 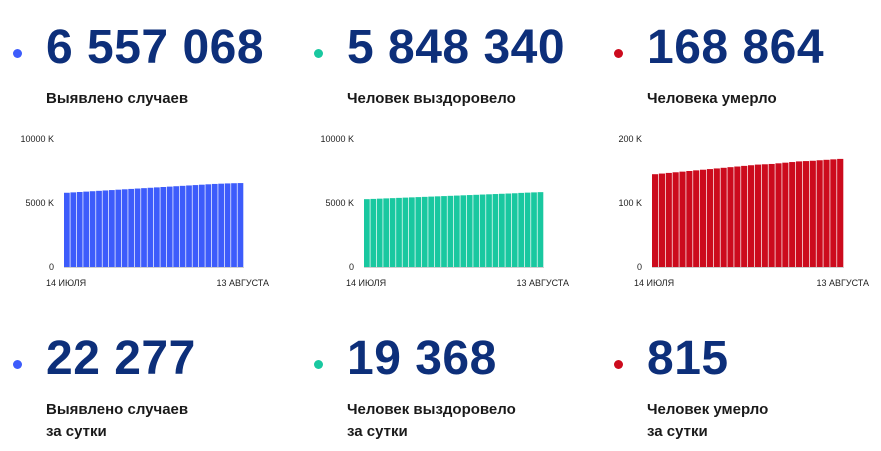 I want to click on daily-cases-label-line1: Выявлено случаев, so click(x=117, y=409).